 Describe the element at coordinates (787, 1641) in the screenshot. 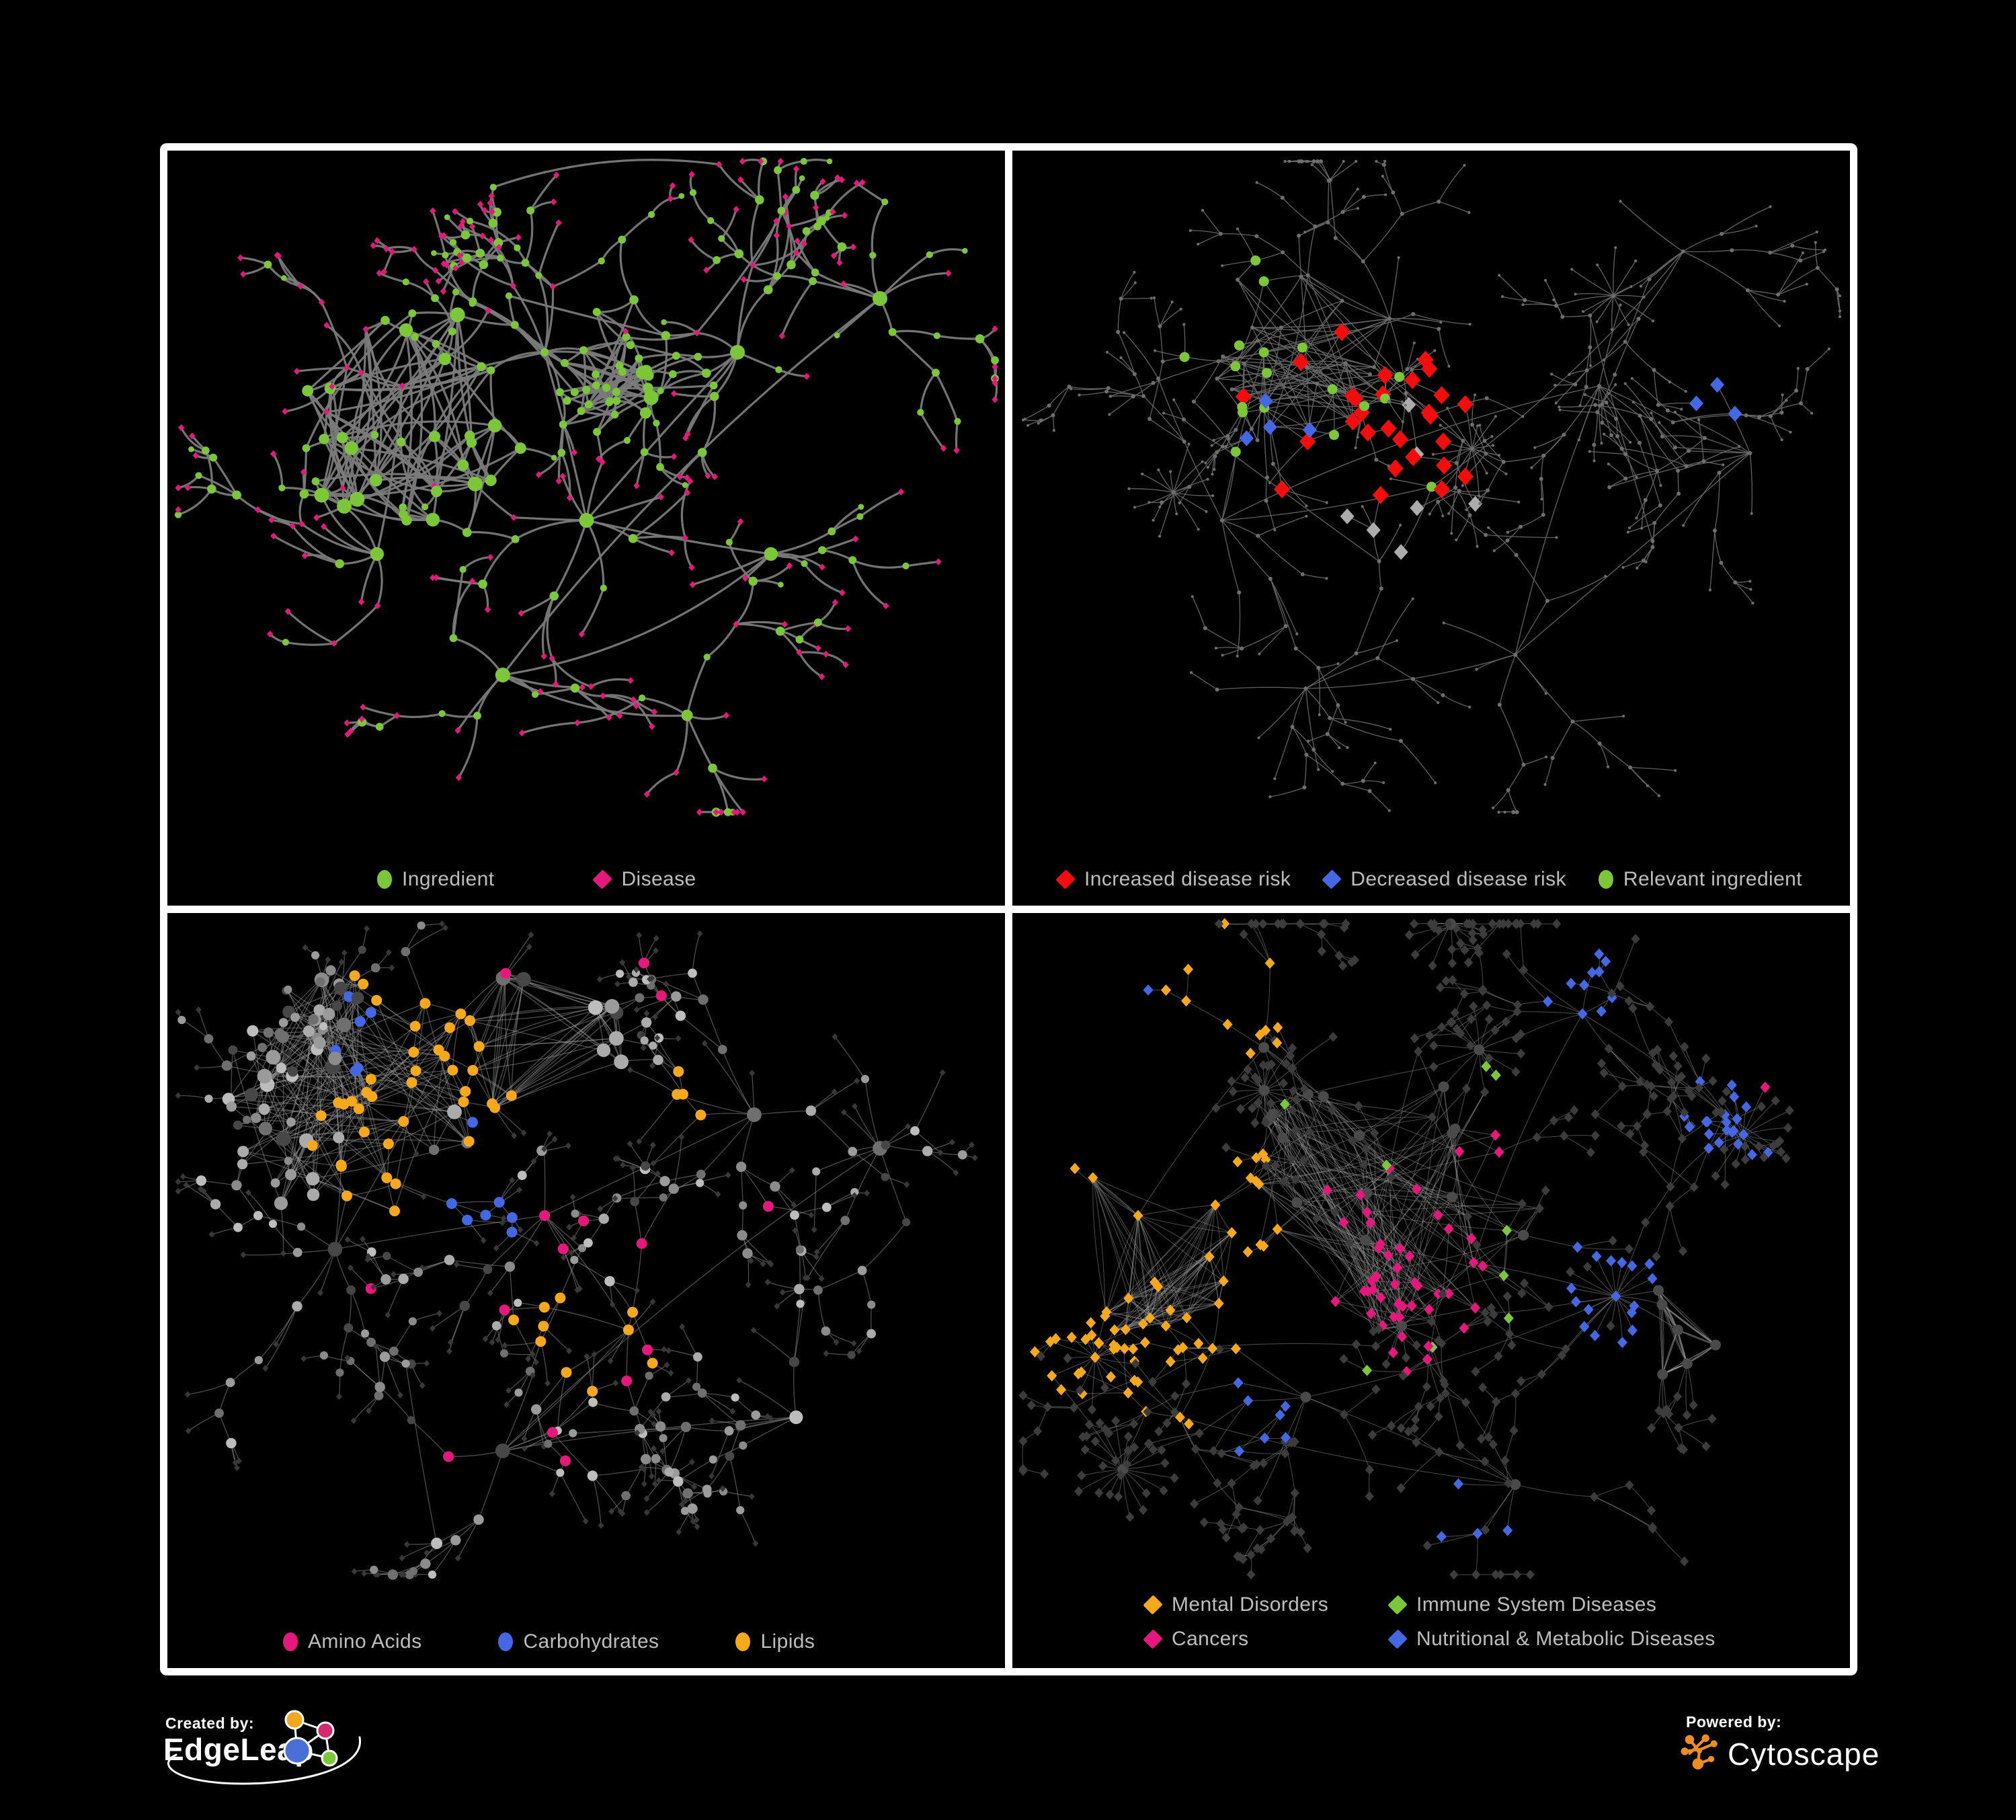

I see `legend-label: Lipids` at that location.